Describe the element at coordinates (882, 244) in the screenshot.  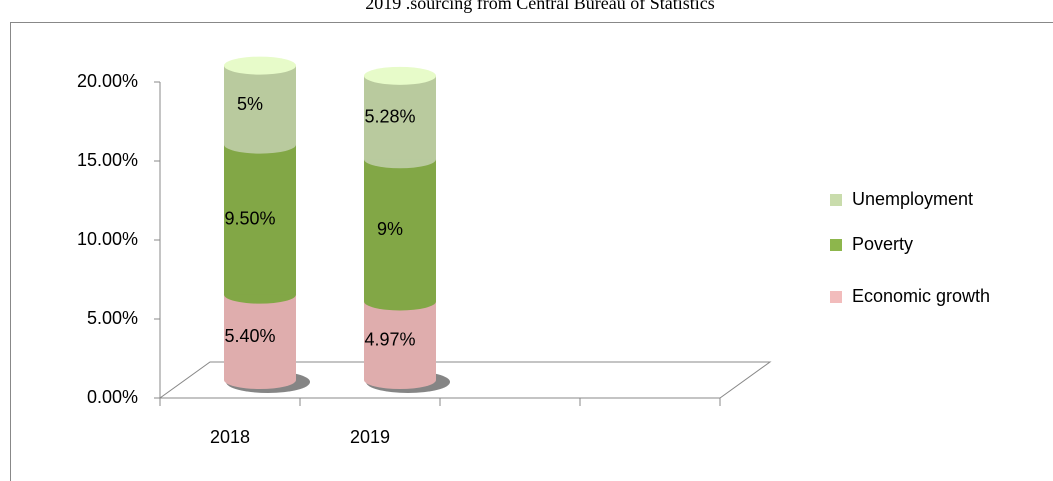
I see `legend-label: Poverty` at that location.